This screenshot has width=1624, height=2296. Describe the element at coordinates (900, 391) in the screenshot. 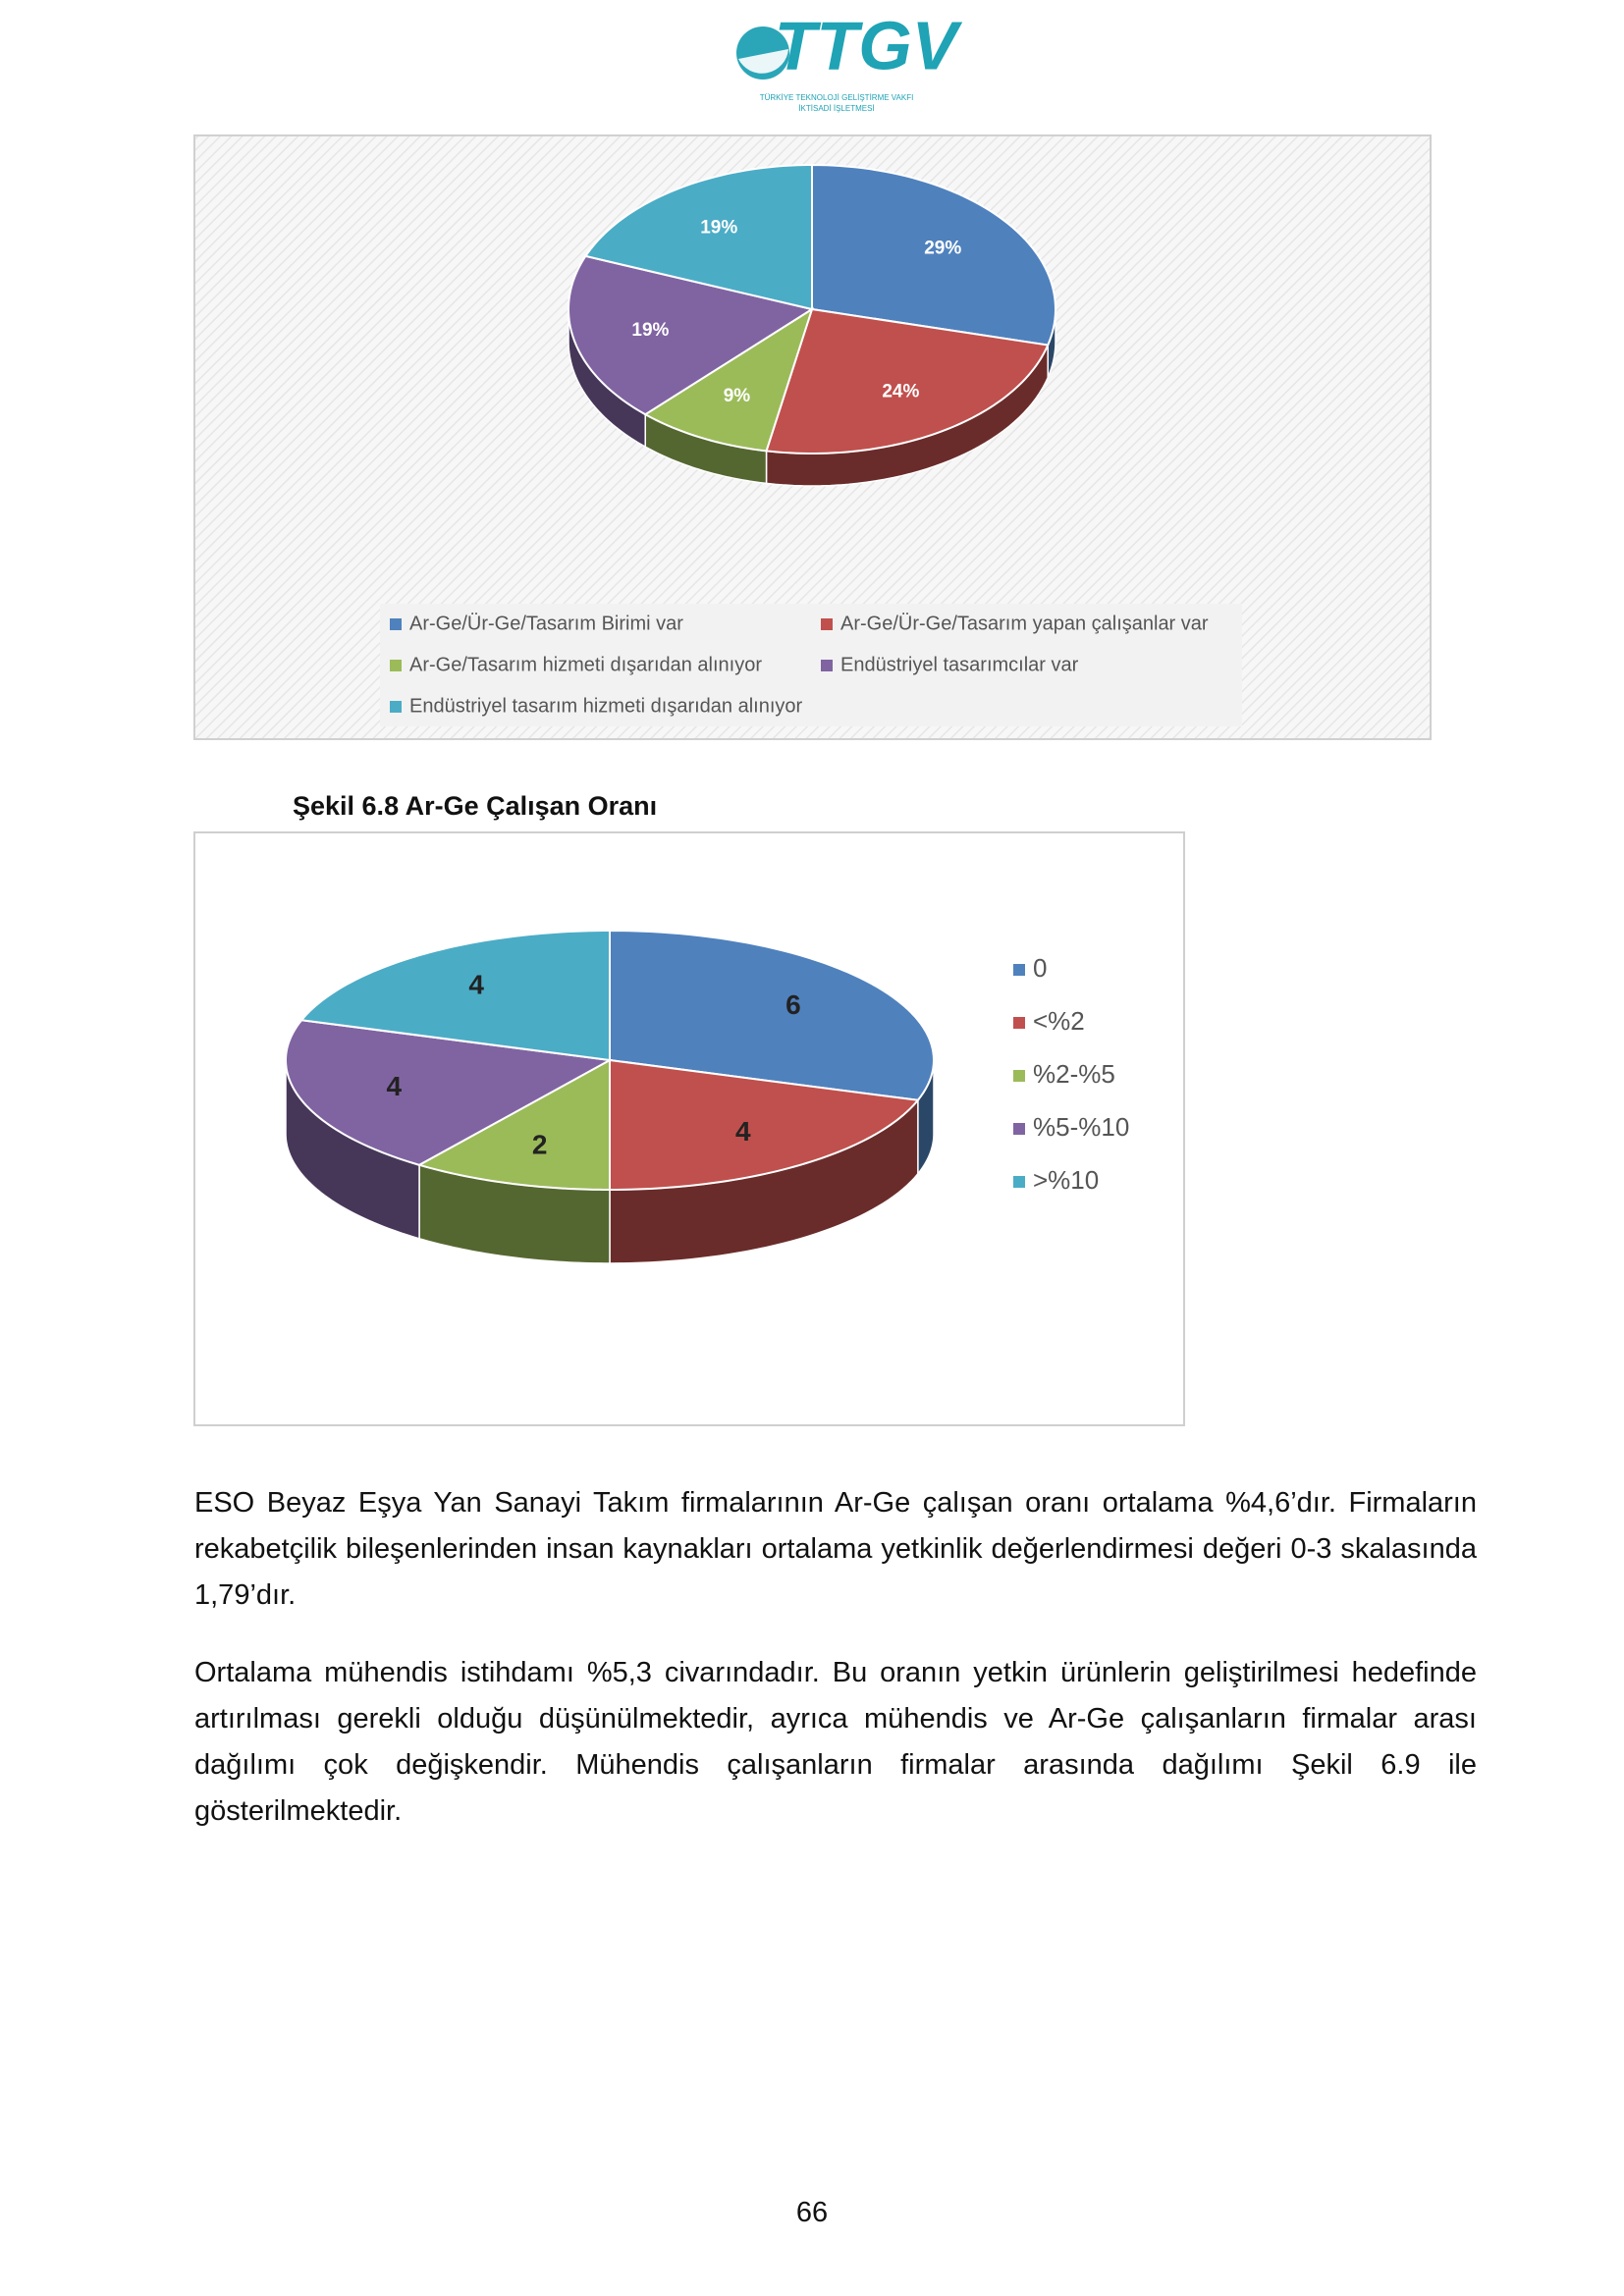

I see `data-label: 24%` at that location.